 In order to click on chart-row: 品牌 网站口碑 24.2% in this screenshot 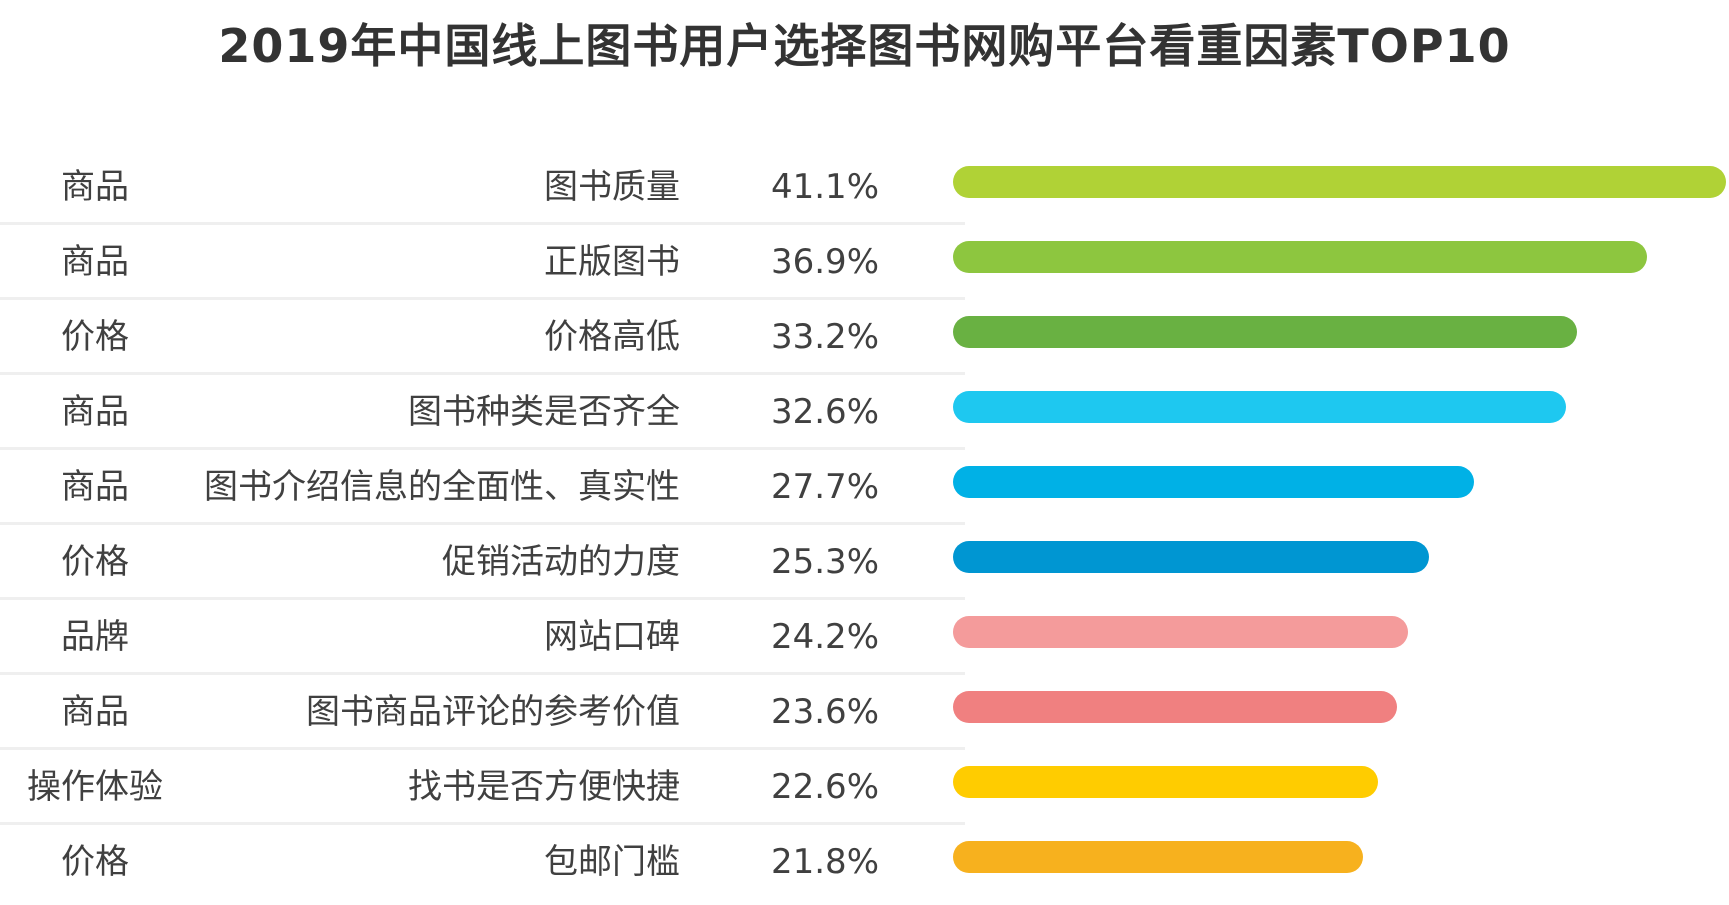, I will do `click(864, 637)`.